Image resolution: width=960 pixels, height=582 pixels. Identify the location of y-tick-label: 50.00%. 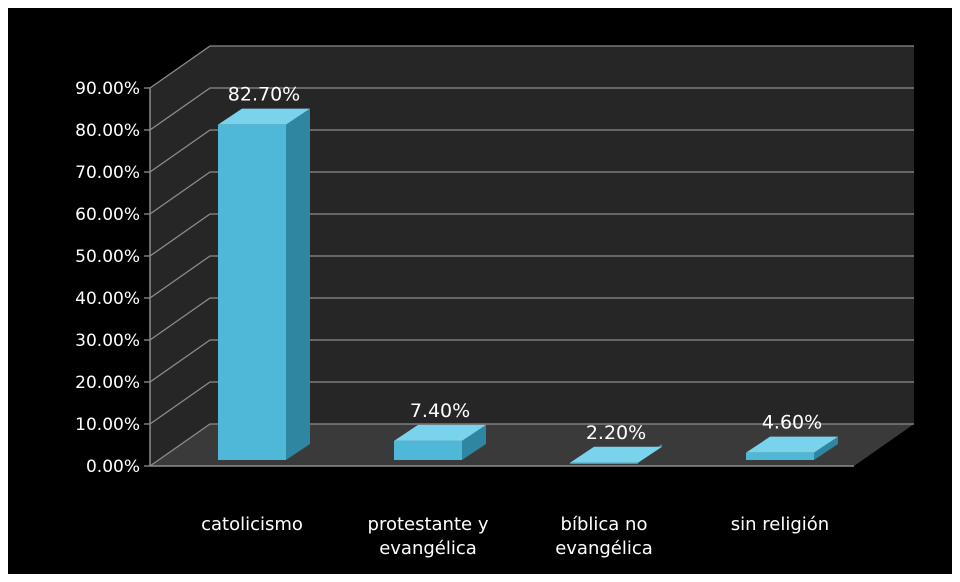
(107, 257).